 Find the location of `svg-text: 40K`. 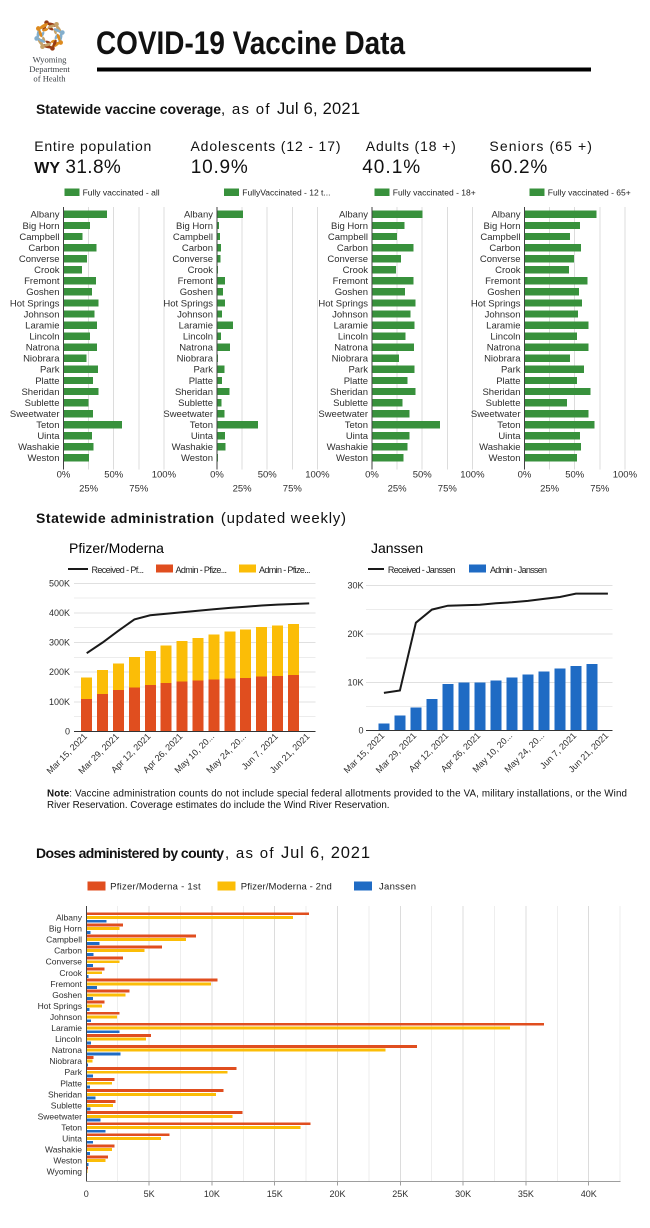

svg-text: 40K is located at coordinates (589, 1194).